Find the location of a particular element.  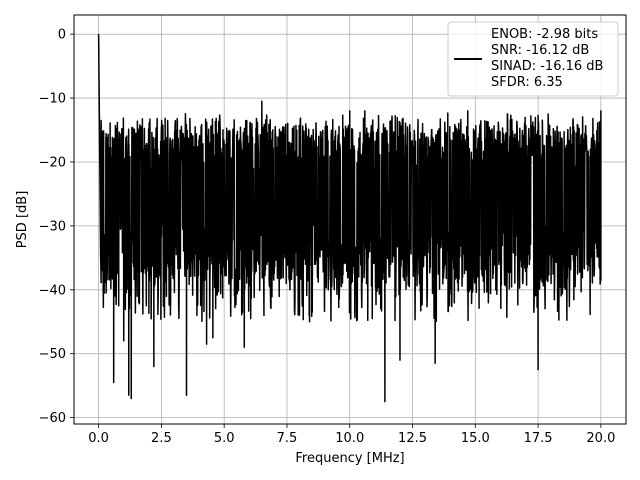

y-tick-label: −60 is located at coordinates (52, 418).